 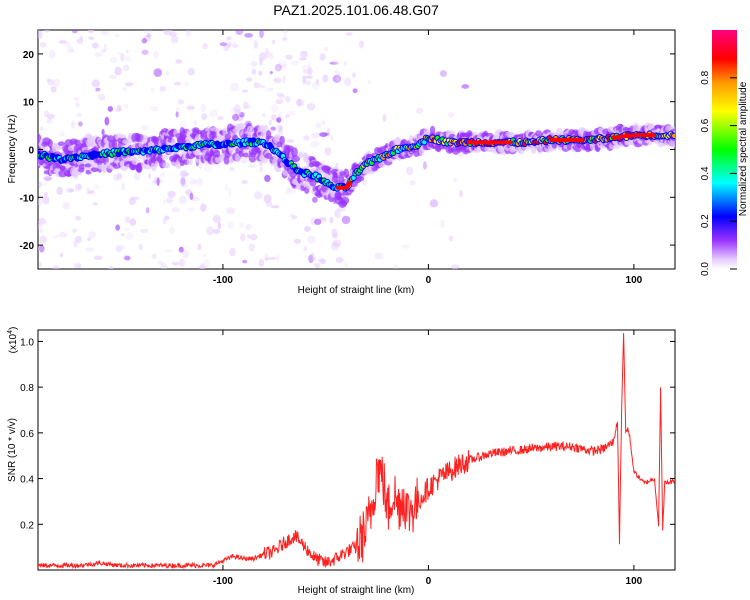 What do you see at coordinates (12, 149) in the screenshot?
I see `spectrogram-y-axis-label: Frequency (Hz)` at bounding box center [12, 149].